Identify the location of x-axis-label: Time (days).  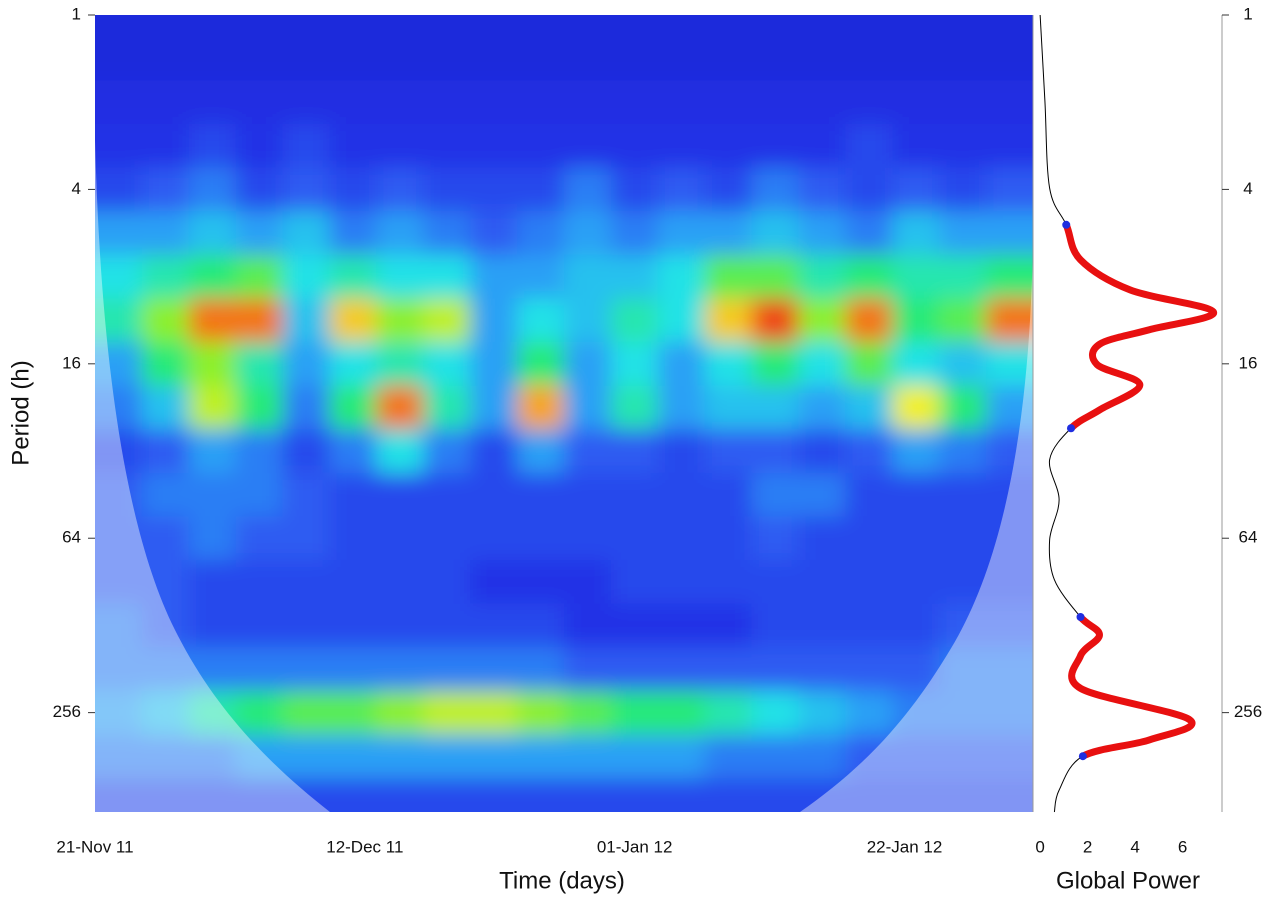
(562, 880).